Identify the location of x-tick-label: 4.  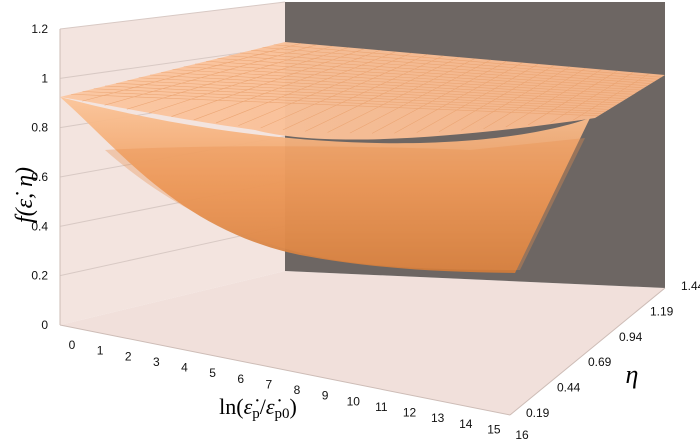
(184, 368).